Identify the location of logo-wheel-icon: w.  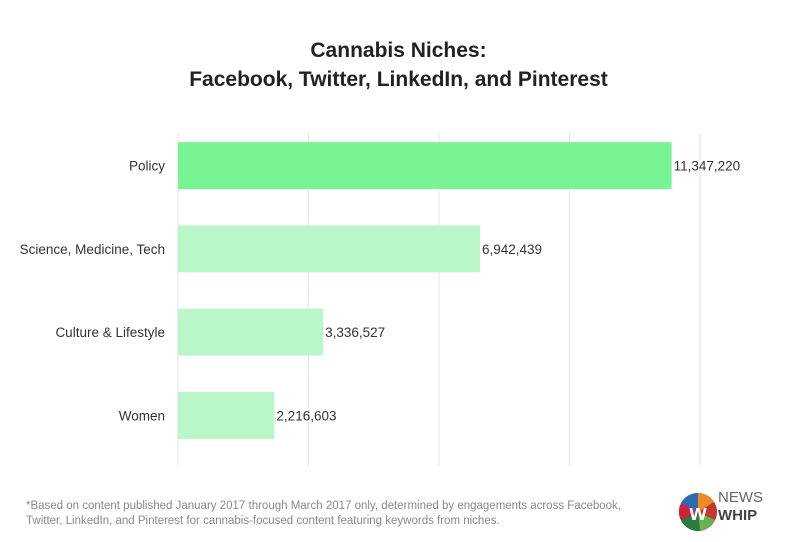
(697, 512).